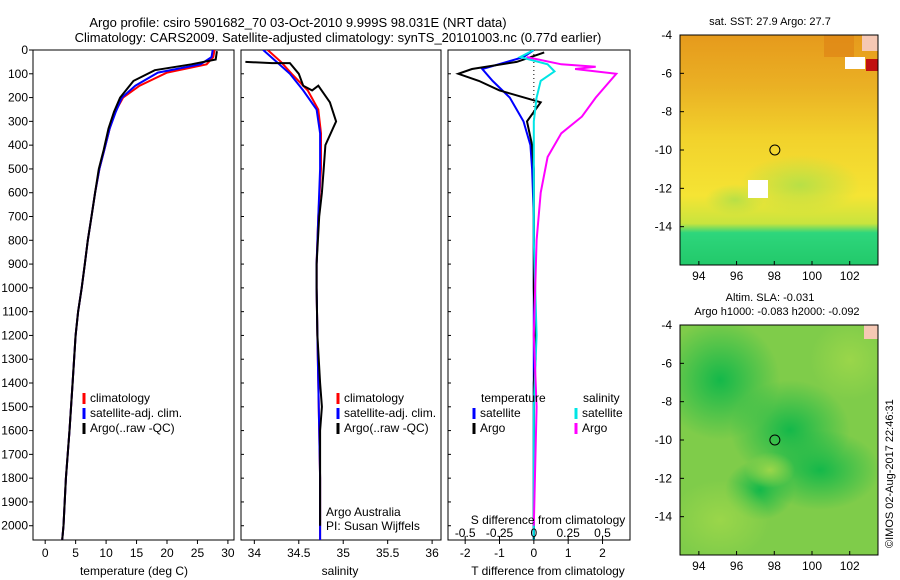  What do you see at coordinates (499, 553) in the screenshot?
I see `t-diff-xtick-label: -1` at bounding box center [499, 553].